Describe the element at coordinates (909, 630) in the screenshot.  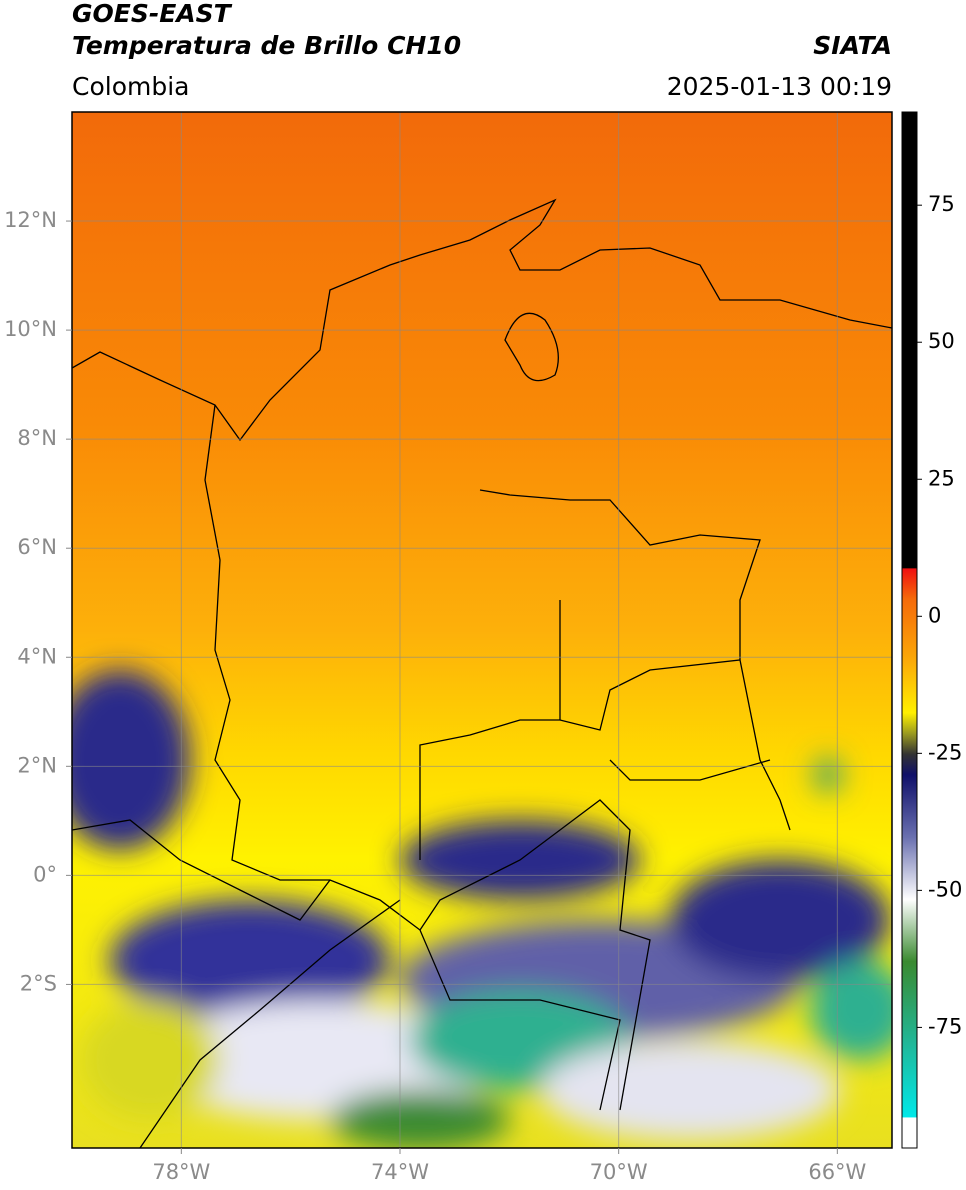
I see `colorbar` at that location.